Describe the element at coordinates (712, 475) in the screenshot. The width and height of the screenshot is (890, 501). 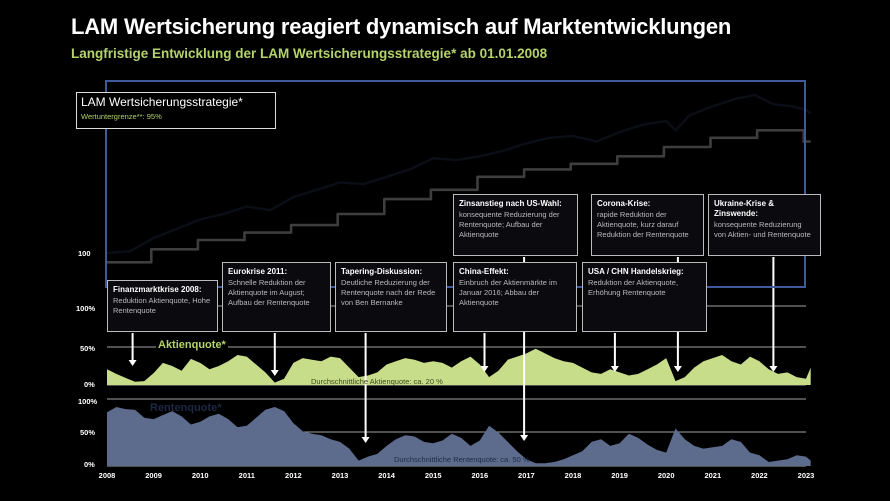
I see `x-tick-2021: 2021` at that location.